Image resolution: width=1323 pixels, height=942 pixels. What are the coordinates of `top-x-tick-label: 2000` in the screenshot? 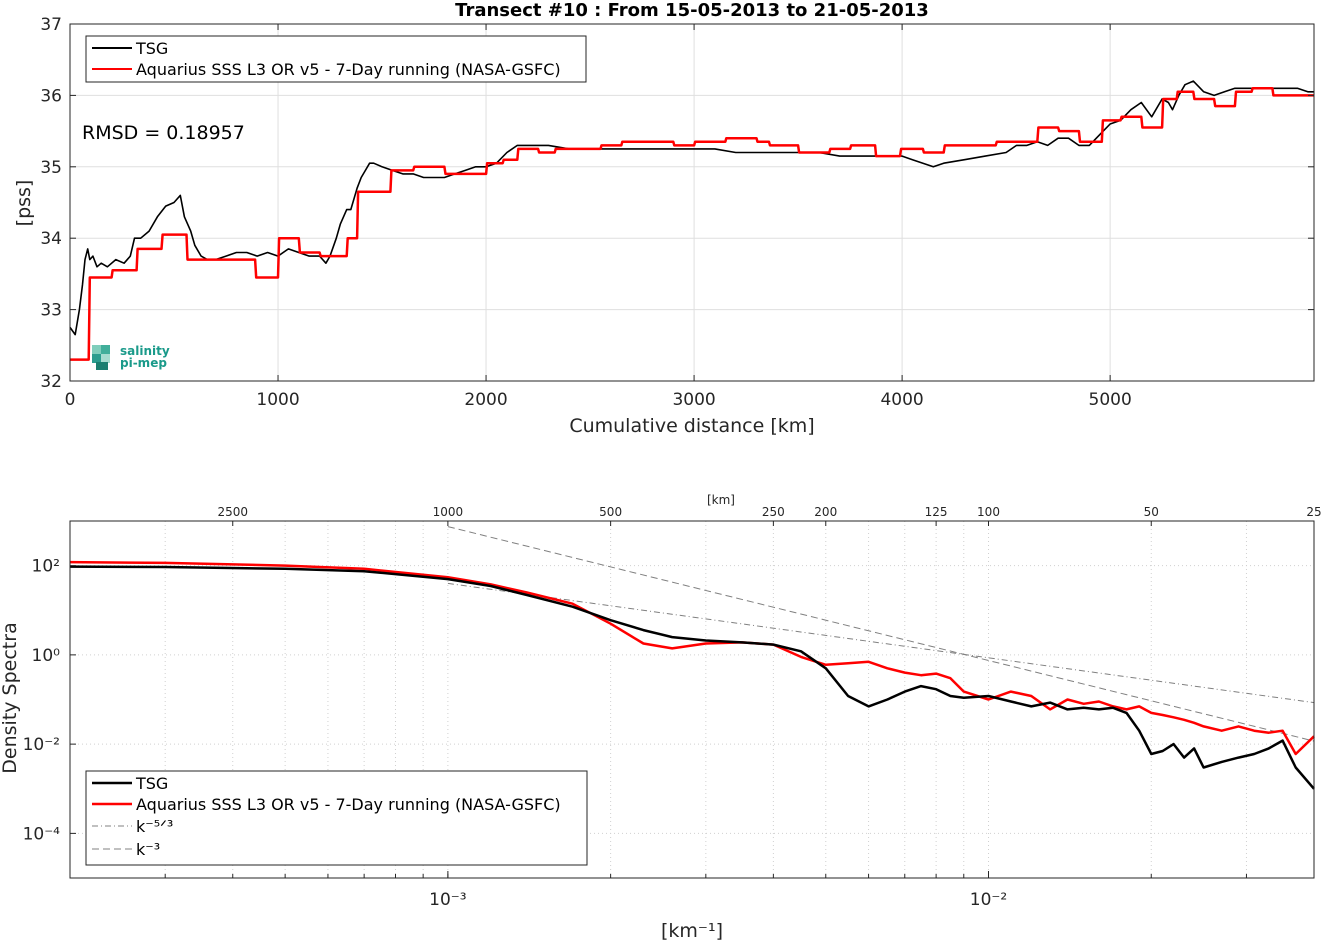 It's located at (485, 400).